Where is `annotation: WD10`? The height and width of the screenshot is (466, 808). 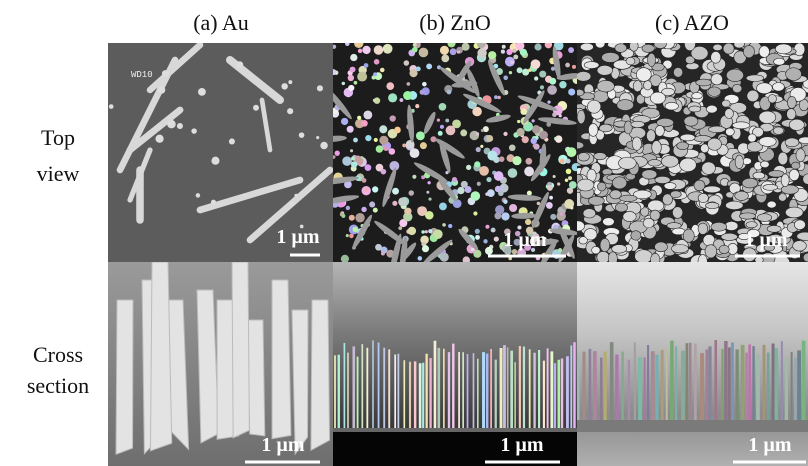 annotation: WD10 is located at coordinates (142, 75).